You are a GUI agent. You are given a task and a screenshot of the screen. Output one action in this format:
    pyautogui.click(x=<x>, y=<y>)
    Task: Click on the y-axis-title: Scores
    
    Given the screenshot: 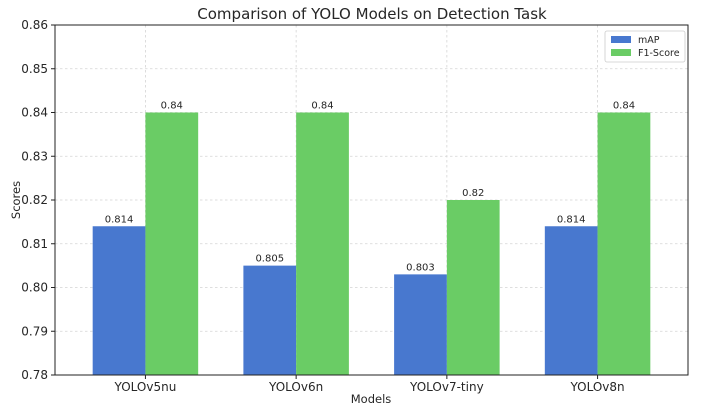 What is the action you would take?
    pyautogui.click(x=16, y=200)
    